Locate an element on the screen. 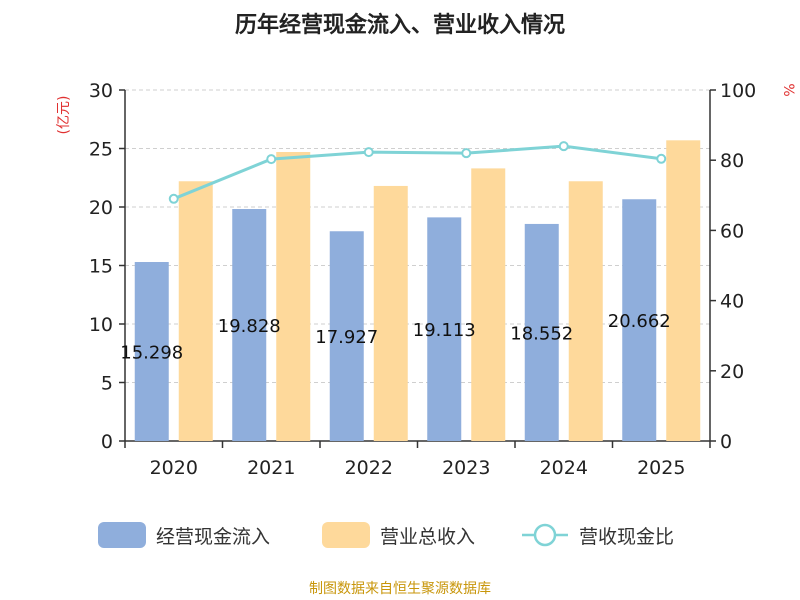 The height and width of the screenshot is (600, 800). data-label-cash-inflow: 15.298 is located at coordinates (151, 353).